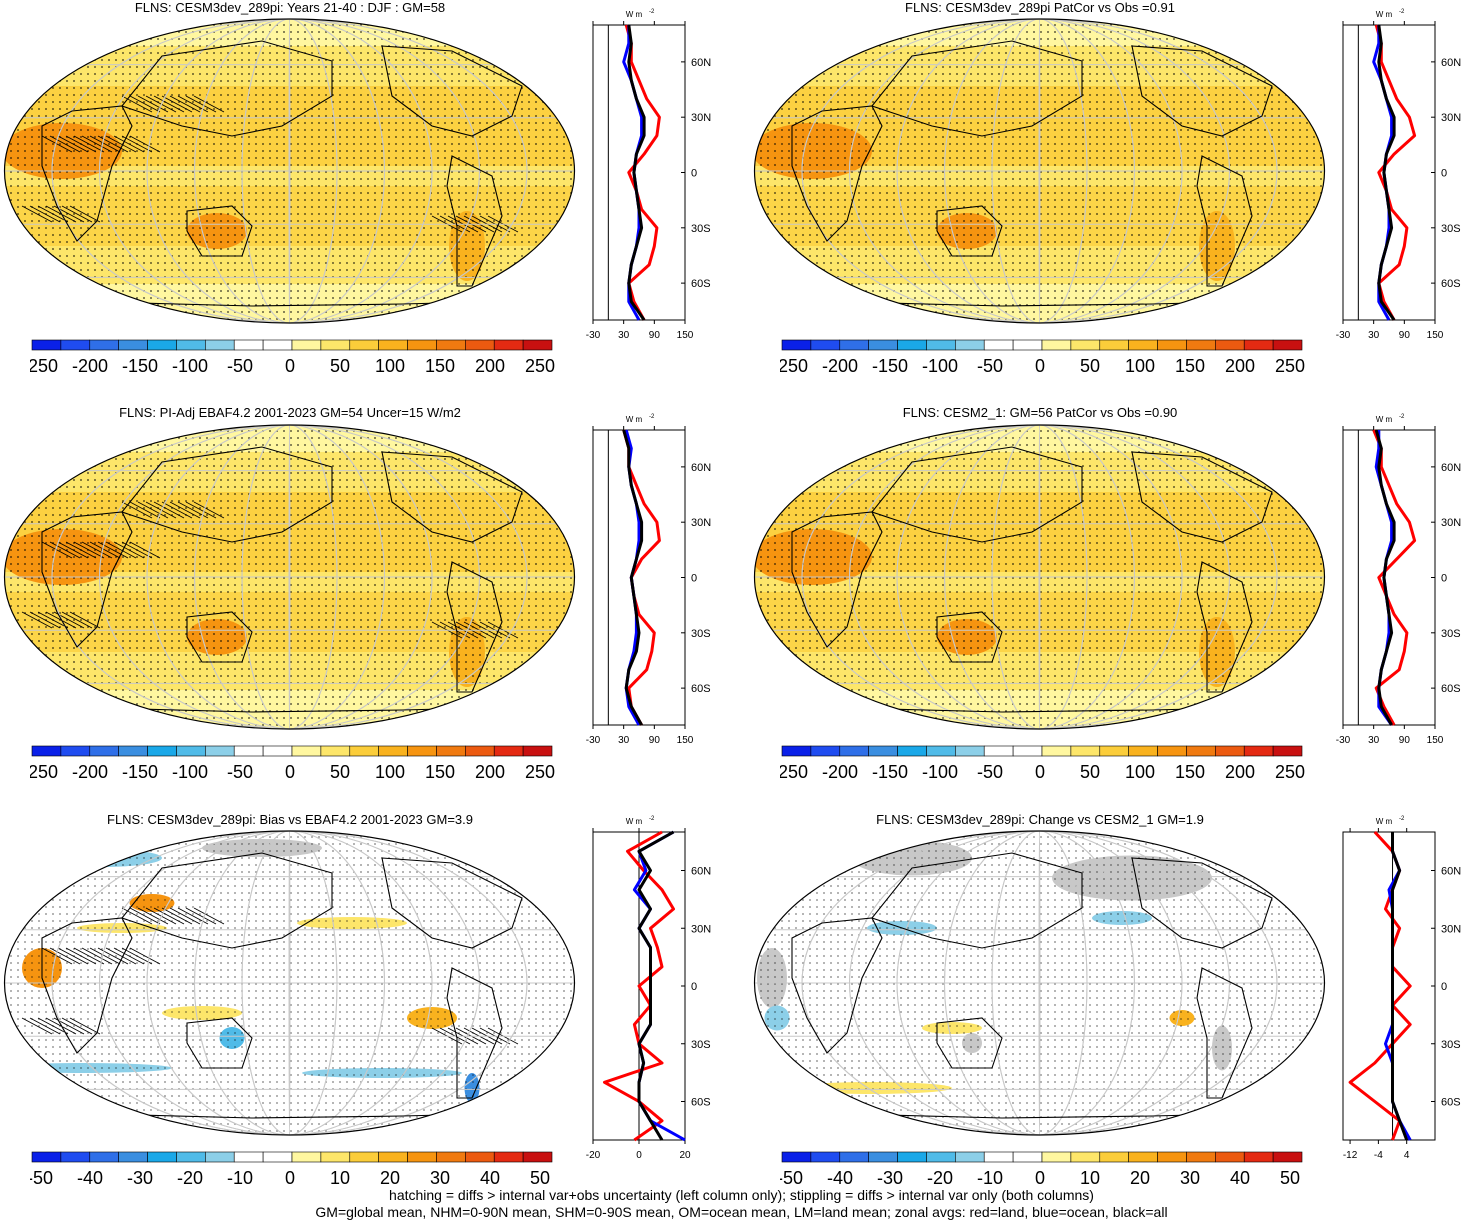  Describe the element at coordinates (940, 366) in the screenshot. I see `colorbar-tick-label: -100` at that location.